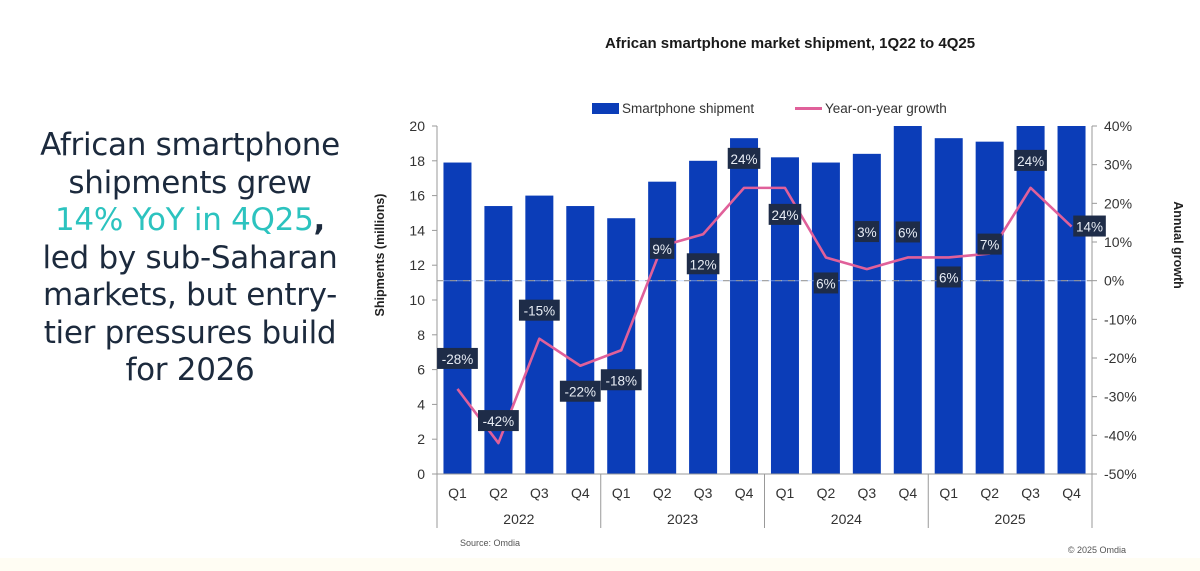 Image resolution: width=1200 pixels, height=571 pixels. What do you see at coordinates (1114, 281) in the screenshot?
I see `y2-tick-label: 0%` at bounding box center [1114, 281].